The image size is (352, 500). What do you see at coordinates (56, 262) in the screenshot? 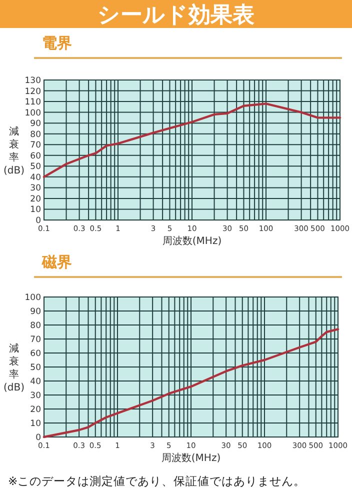
I see `chart-subtitle: 磁界` at bounding box center [56, 262].